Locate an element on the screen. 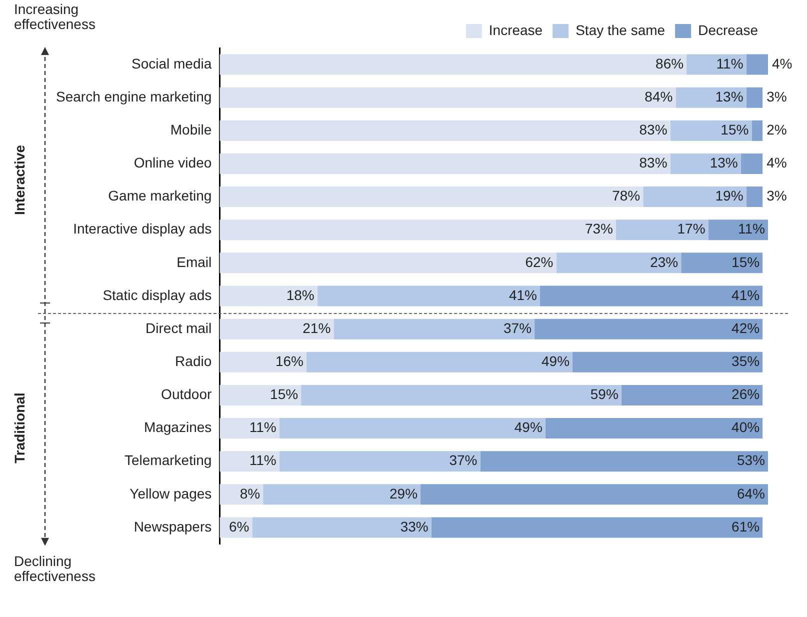  data-label: 42% is located at coordinates (746, 328).